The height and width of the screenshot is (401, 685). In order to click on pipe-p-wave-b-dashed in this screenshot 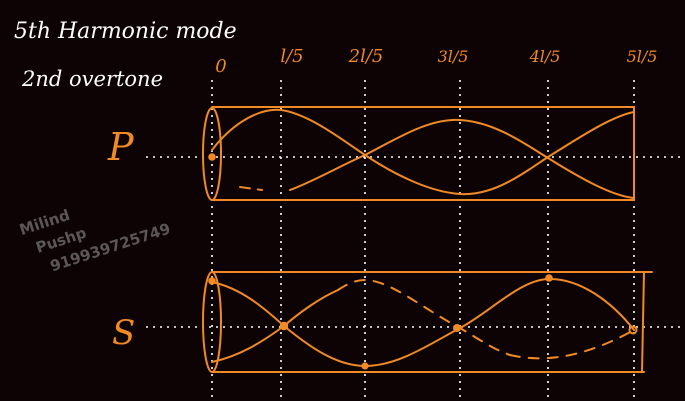, I will do `click(251, 188)`.